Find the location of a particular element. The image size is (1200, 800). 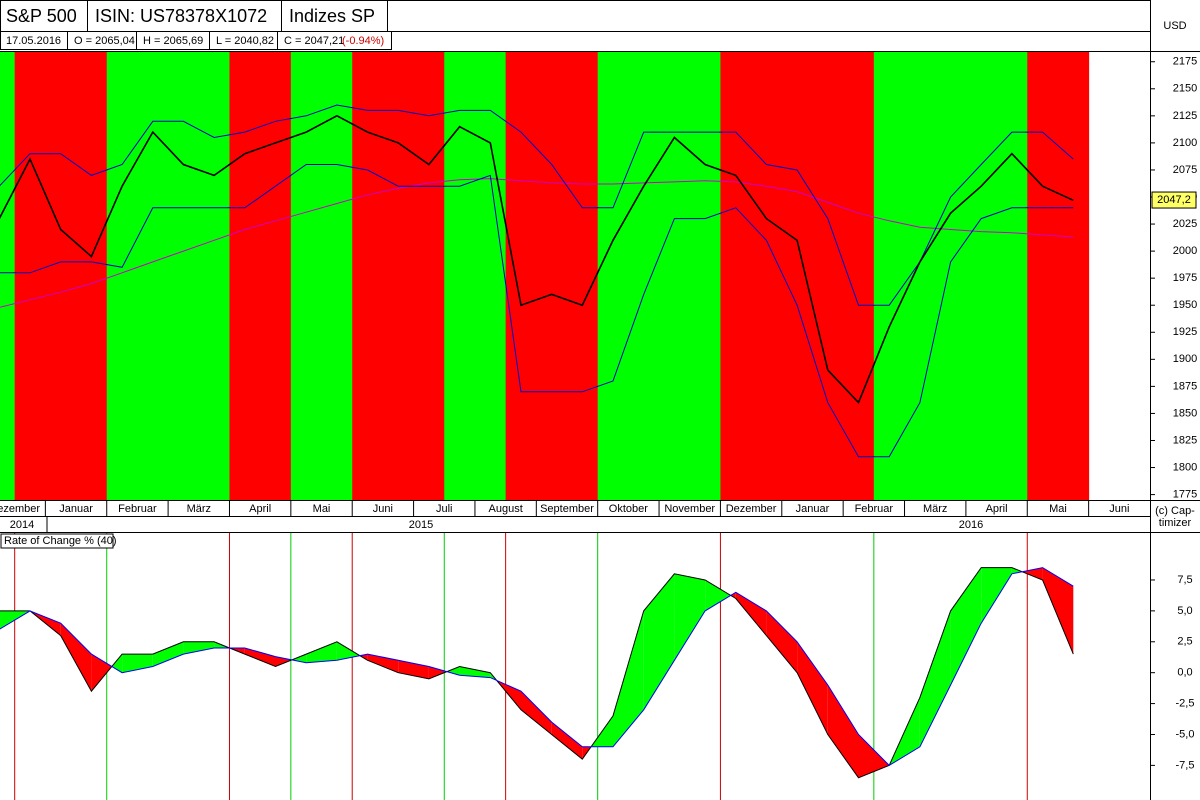

close-price: C = 2047,21 is located at coordinates (314, 41).